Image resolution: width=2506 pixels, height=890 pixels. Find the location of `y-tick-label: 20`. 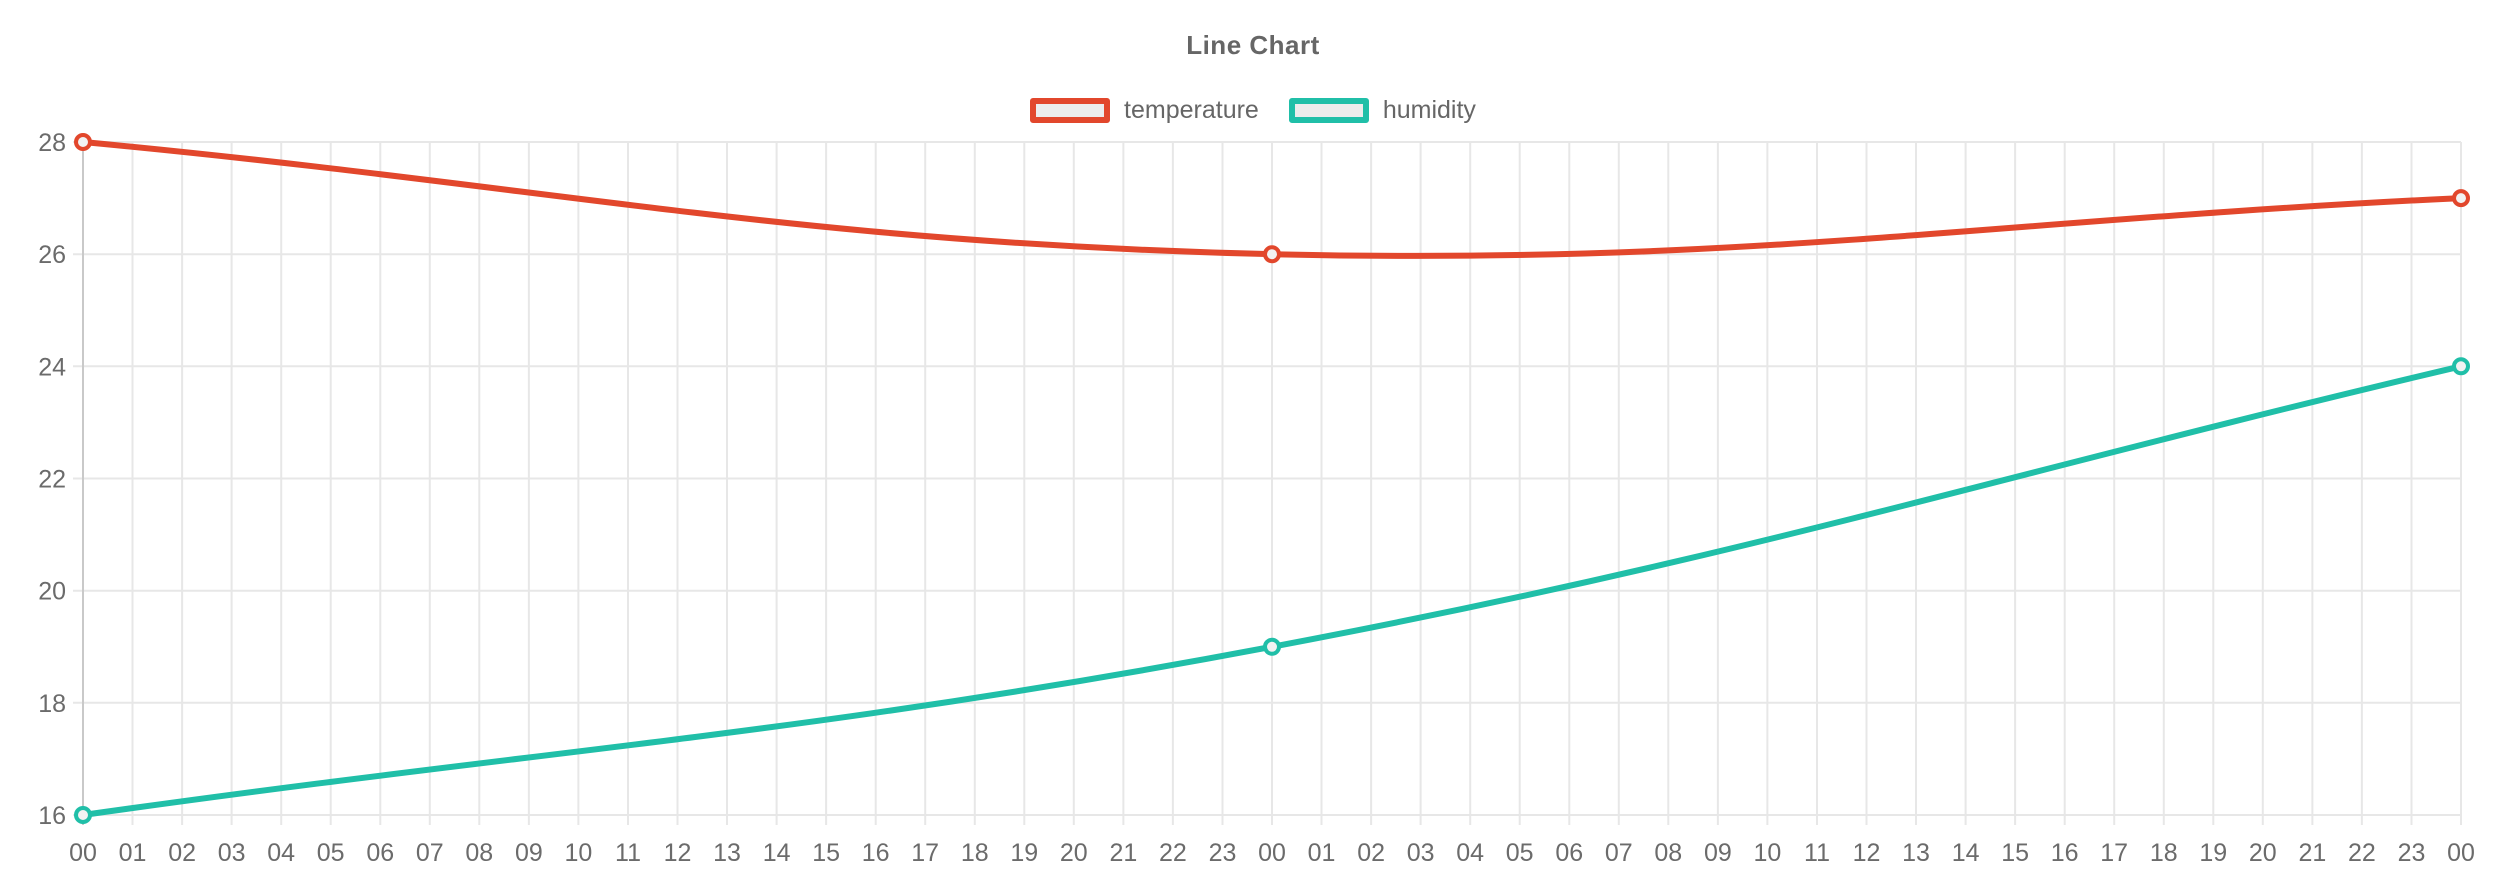

y-tick-label: 20 is located at coordinates (52, 592).